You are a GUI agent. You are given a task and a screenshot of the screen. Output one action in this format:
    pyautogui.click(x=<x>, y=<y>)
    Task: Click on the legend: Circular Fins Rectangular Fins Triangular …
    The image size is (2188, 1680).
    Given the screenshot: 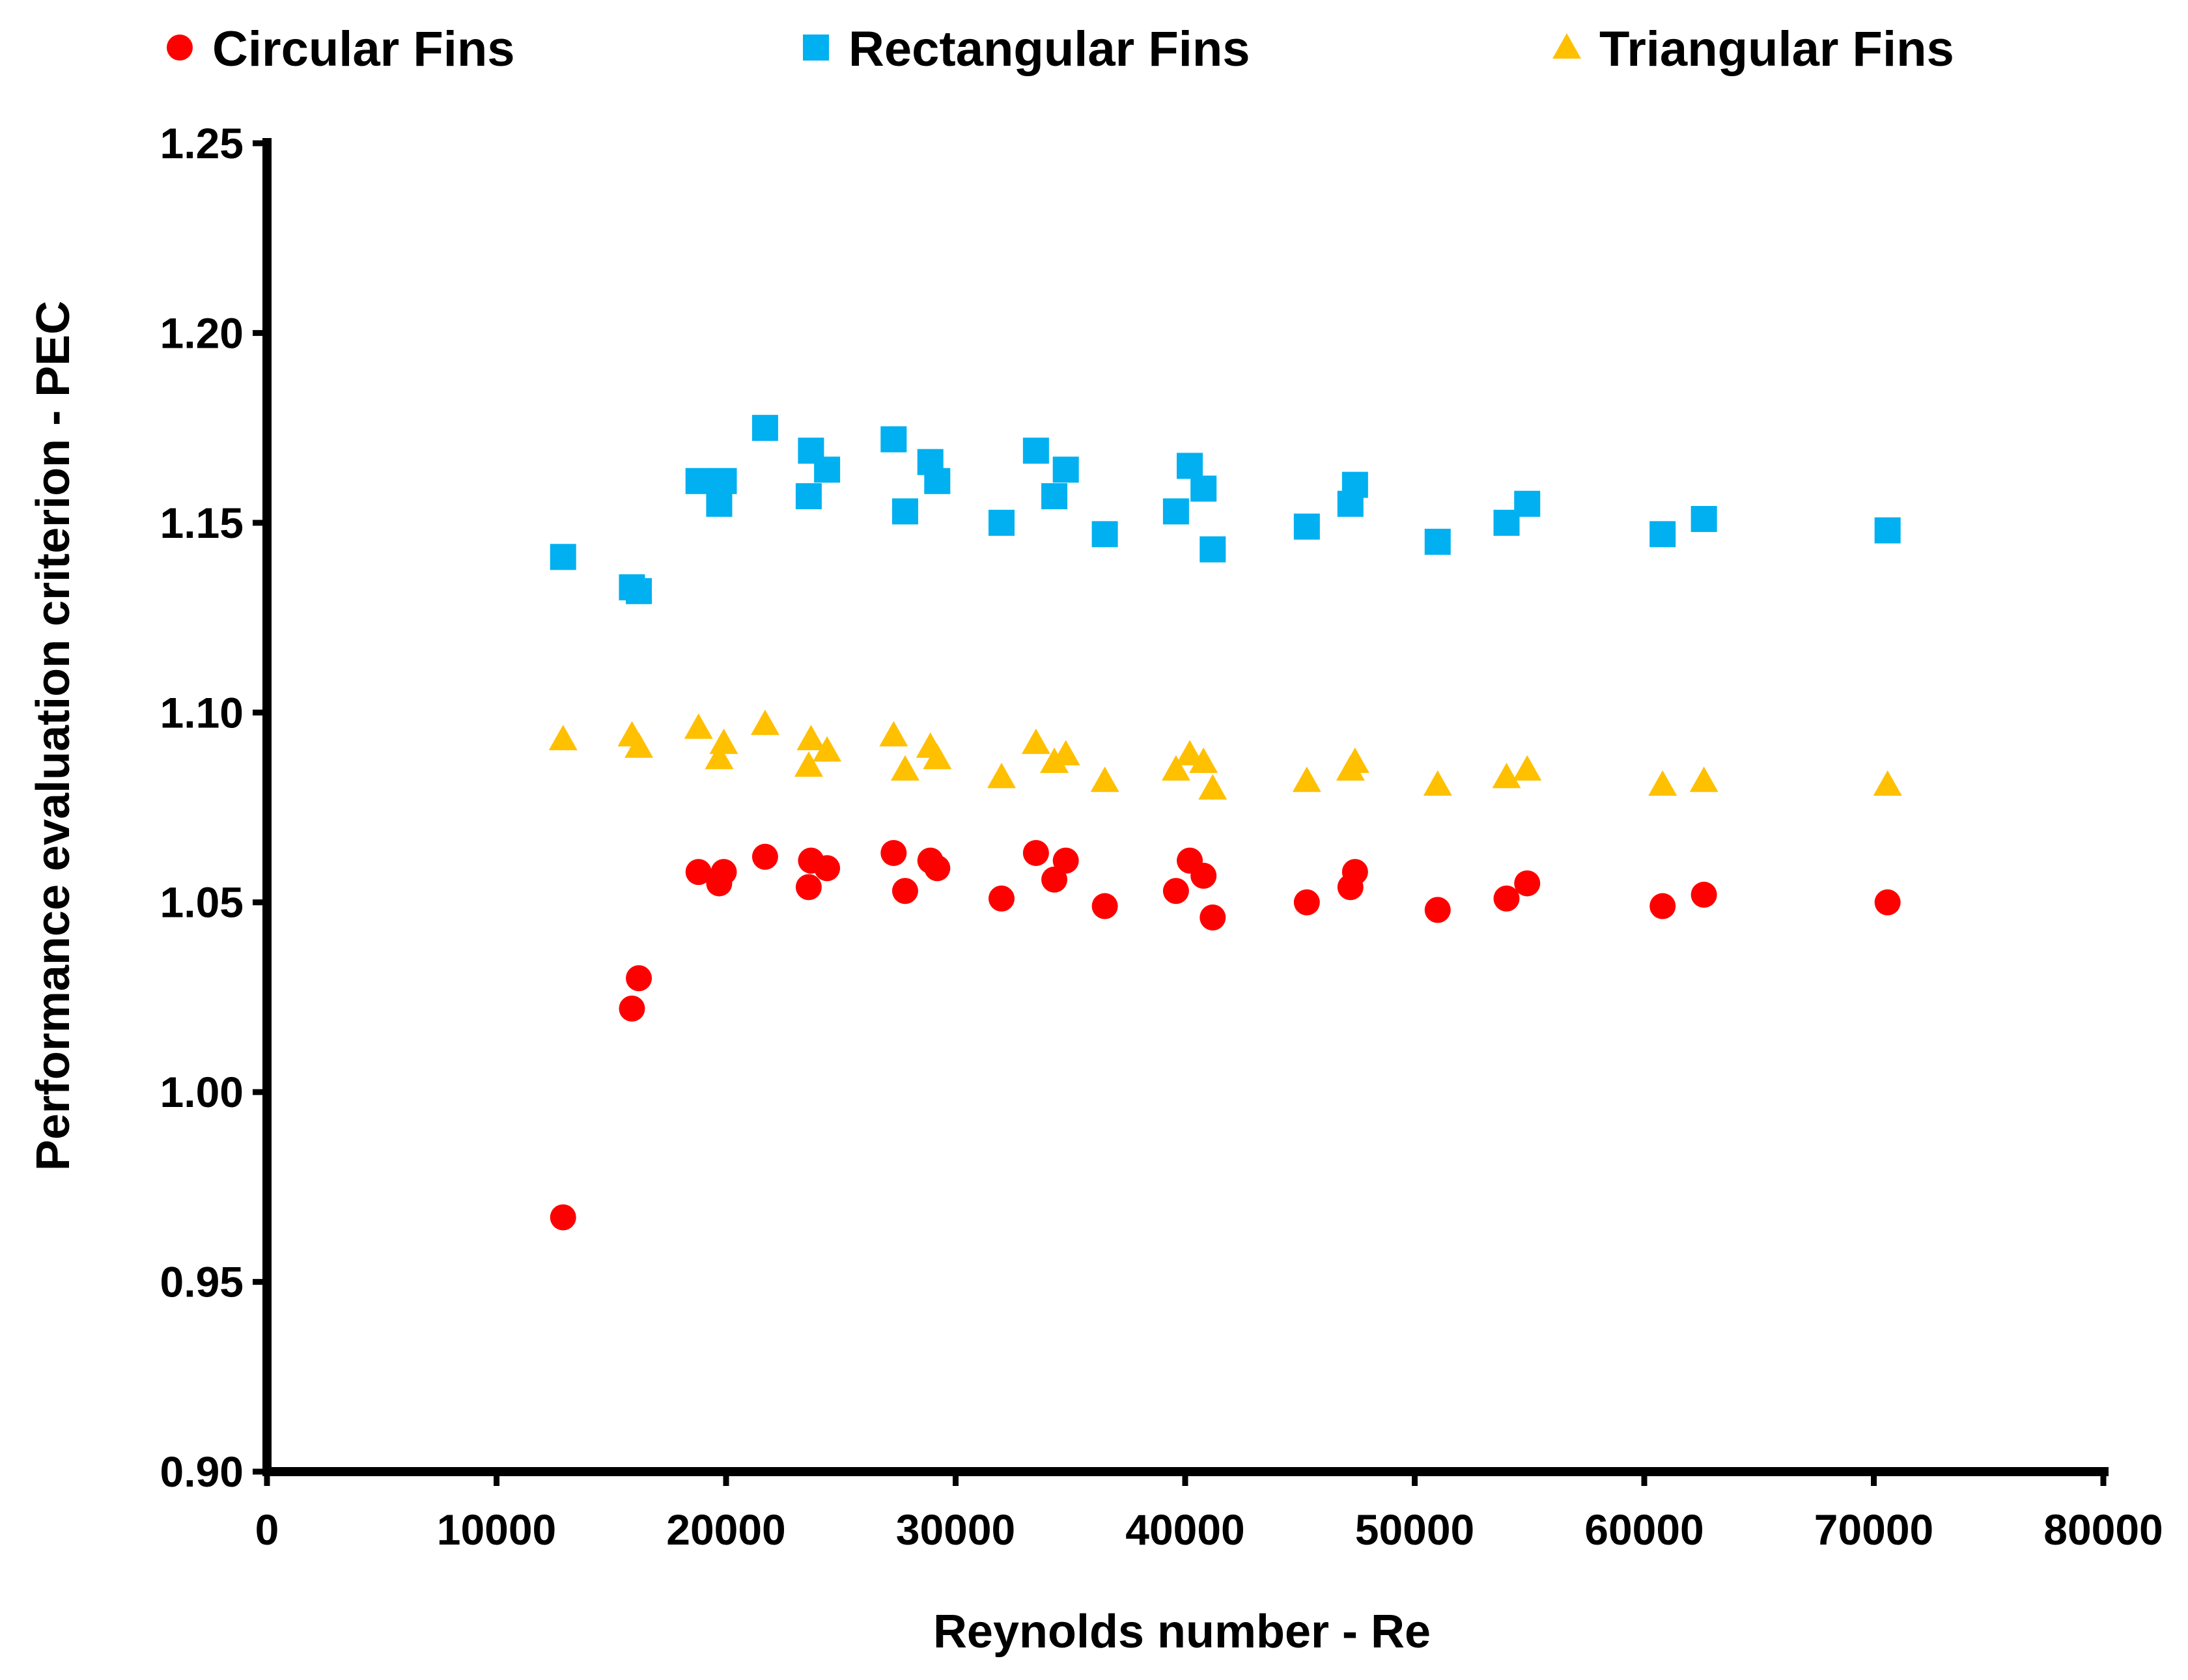 What is the action you would take?
    pyautogui.click(x=1060, y=49)
    